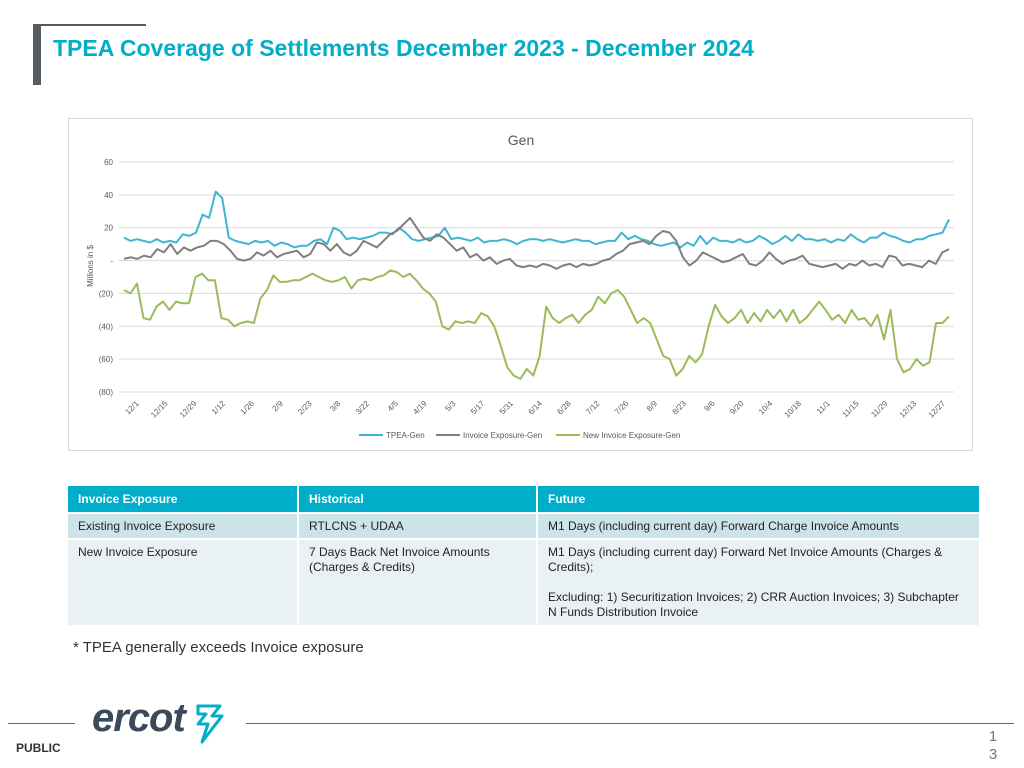 This screenshot has height=768, width=1024. I want to click on footer-divider-right, so click(630, 723).